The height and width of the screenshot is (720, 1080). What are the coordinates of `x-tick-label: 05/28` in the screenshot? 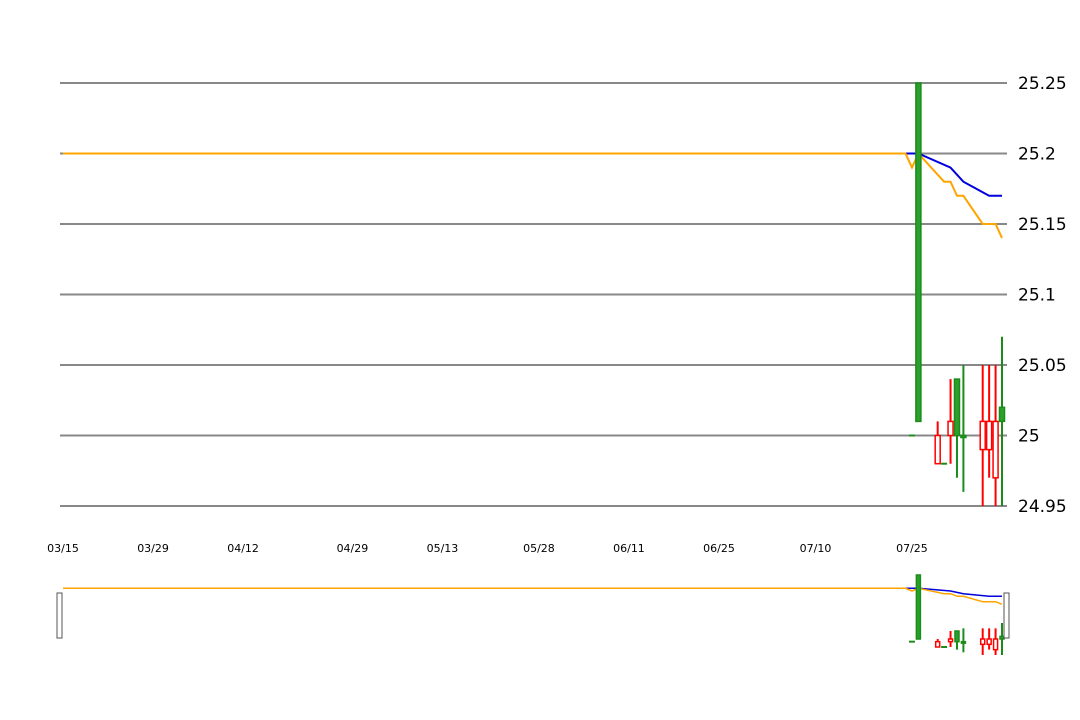 It's located at (539, 548).